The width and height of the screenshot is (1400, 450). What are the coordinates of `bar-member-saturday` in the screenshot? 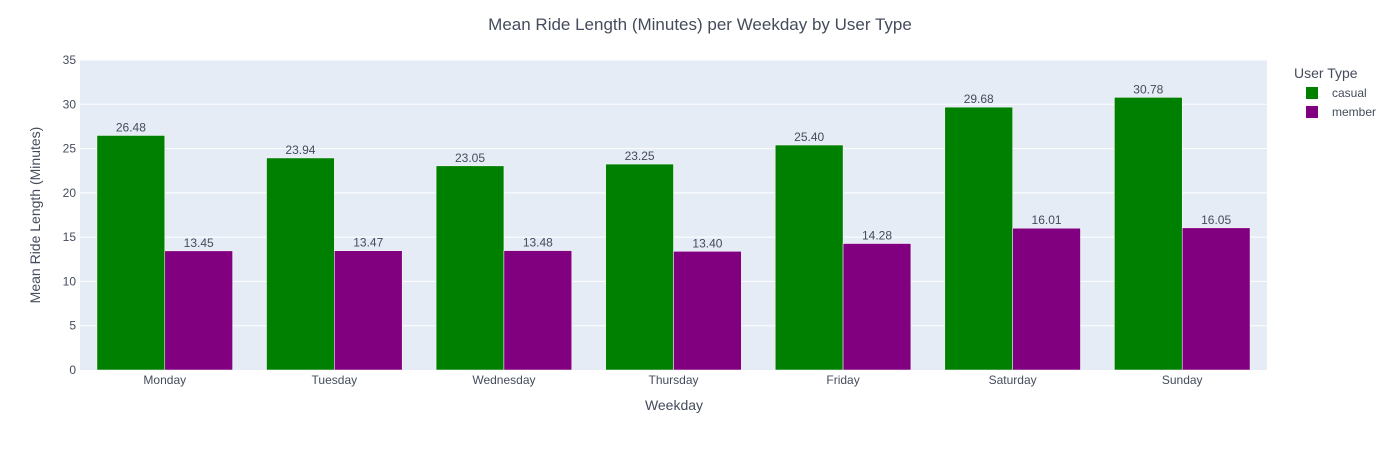 It's located at (1046, 299).